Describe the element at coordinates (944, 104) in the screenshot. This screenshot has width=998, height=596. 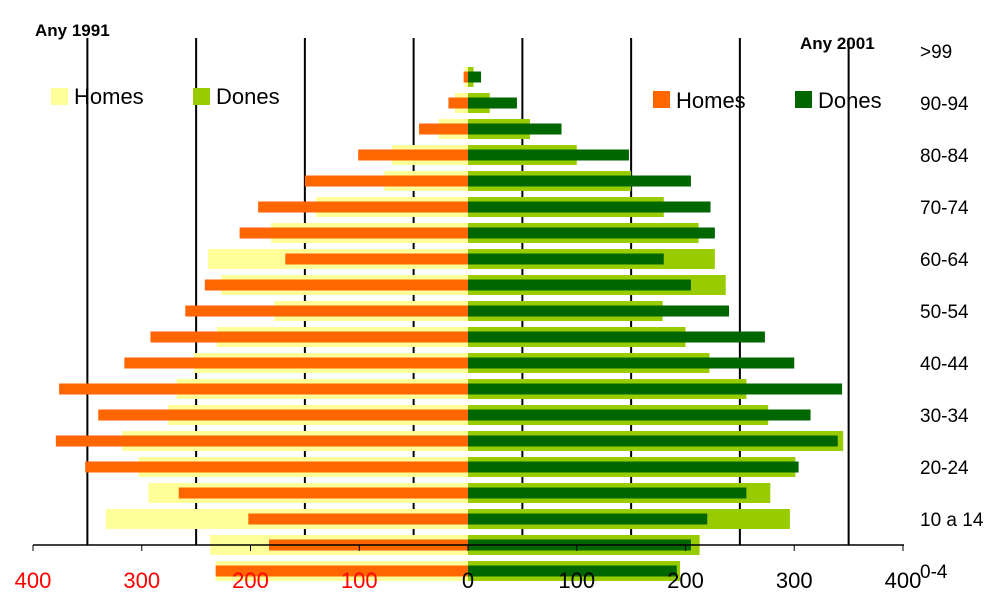
I see `age-label-90-94: 90-94` at that location.